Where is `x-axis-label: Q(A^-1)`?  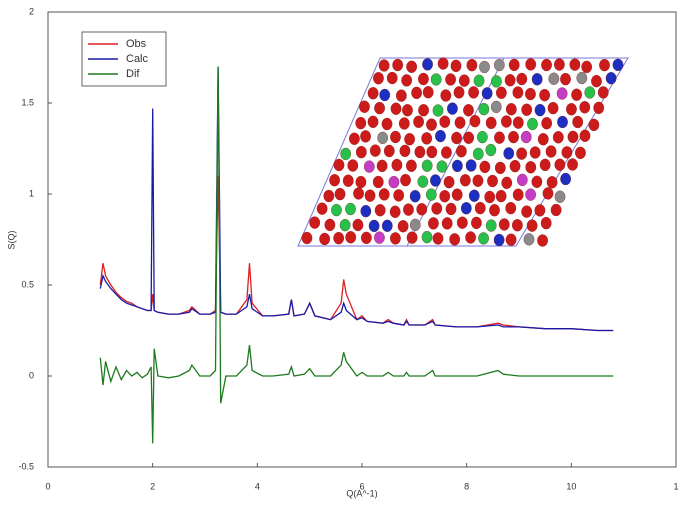 x-axis-label: Q(A^-1) is located at coordinates (361, 493).